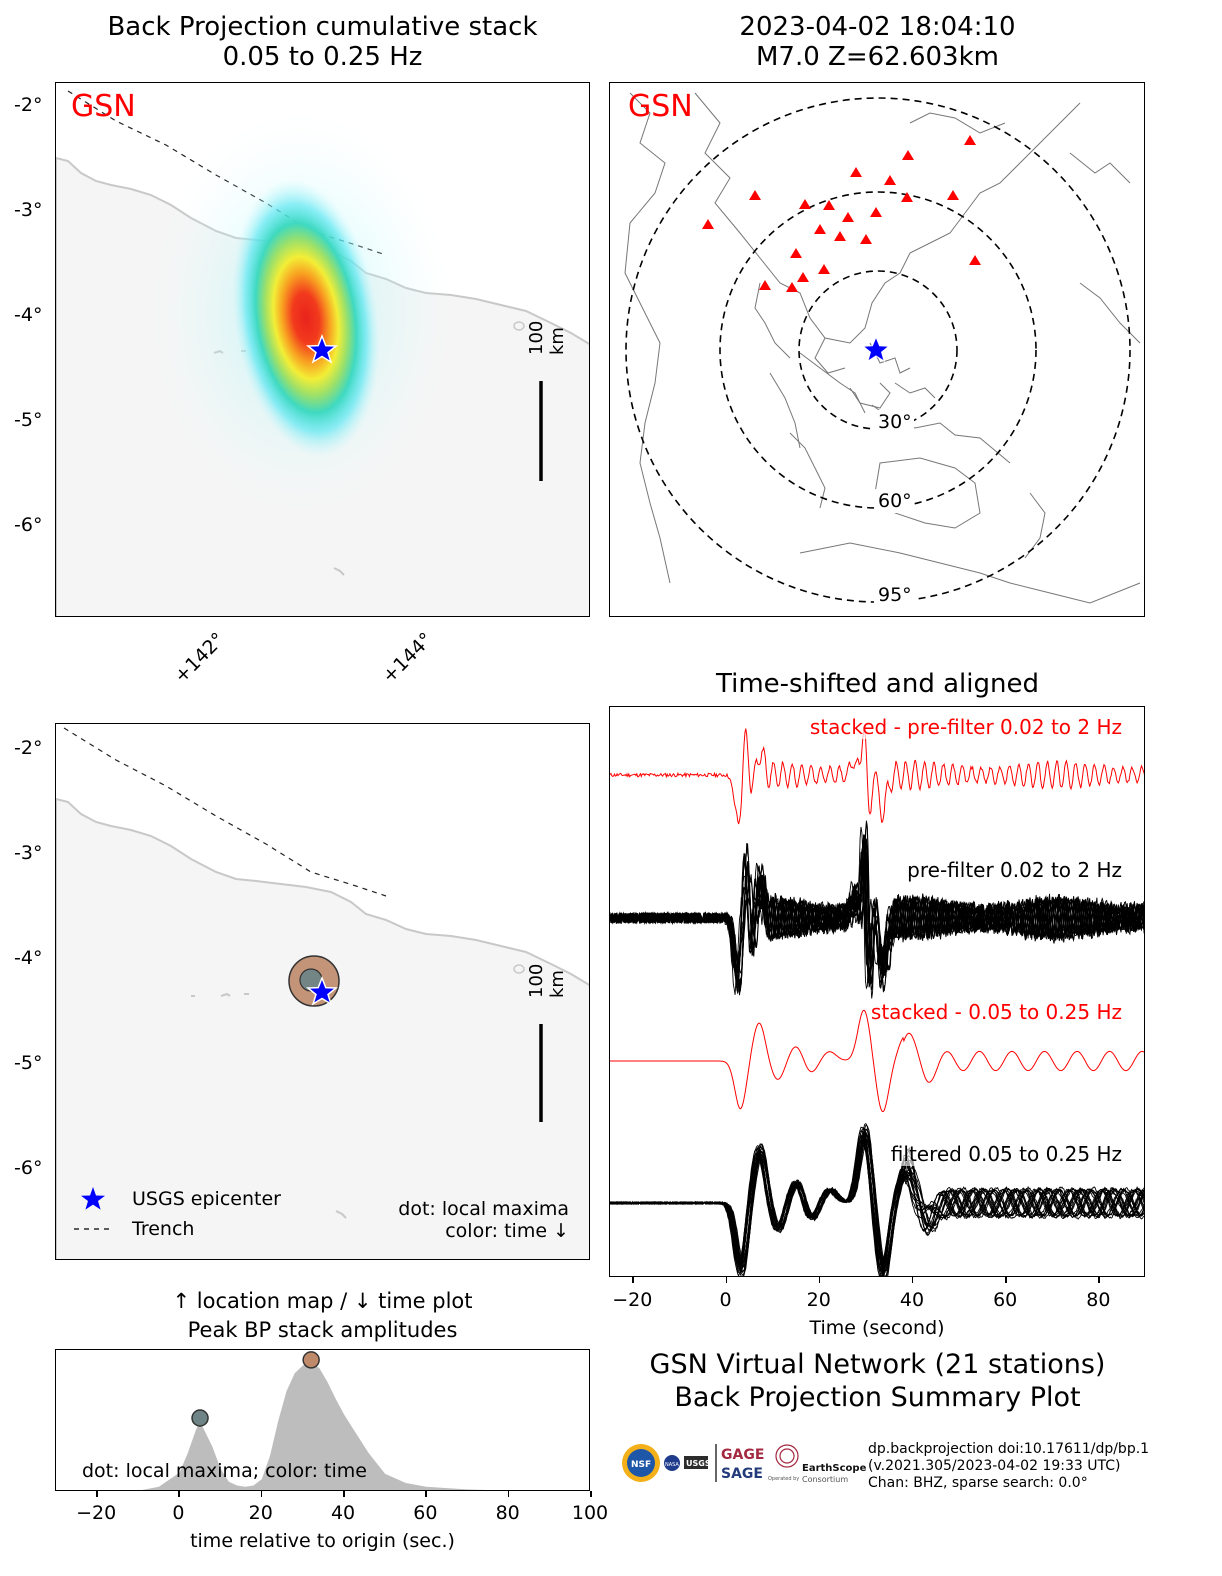 The image size is (1222, 1576). I want to click on peak-x-tick: 40, so click(343, 1513).